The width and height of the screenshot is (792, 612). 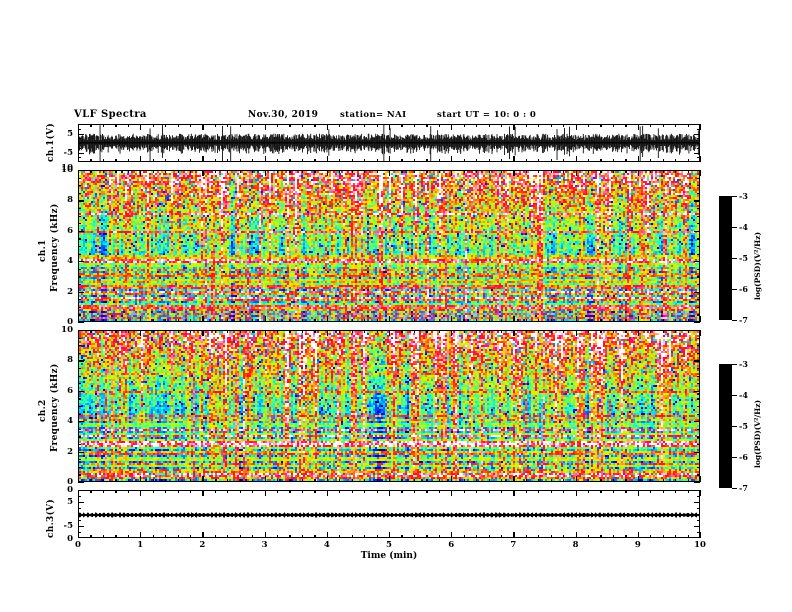 I want to click on colorbar-ch2-title: log(PSD)(V²/Hz), so click(x=757, y=433).